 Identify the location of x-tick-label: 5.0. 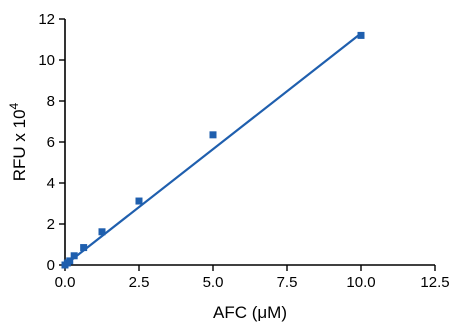
(213, 282).